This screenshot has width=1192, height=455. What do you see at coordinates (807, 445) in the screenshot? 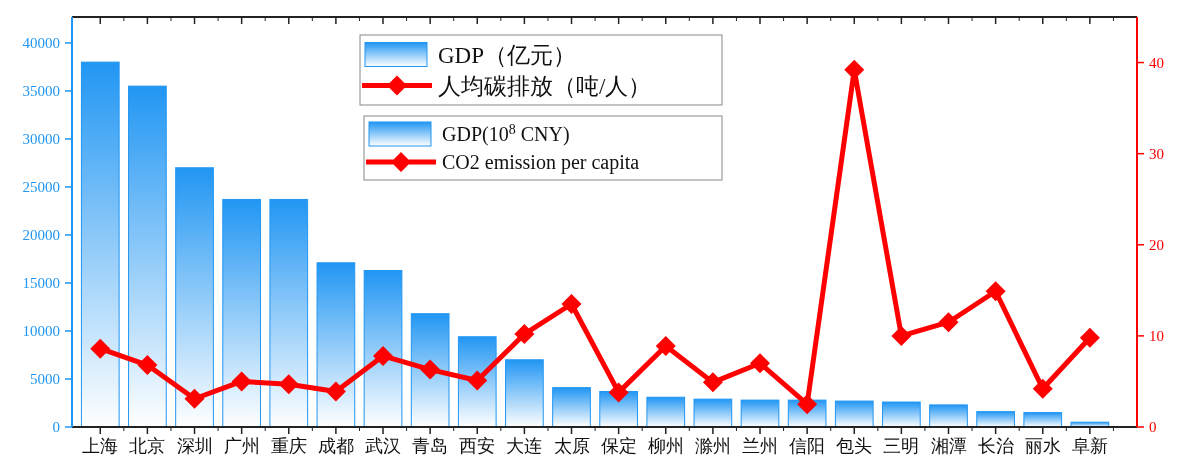
I see `x-tick-label: 信阳` at bounding box center [807, 445].